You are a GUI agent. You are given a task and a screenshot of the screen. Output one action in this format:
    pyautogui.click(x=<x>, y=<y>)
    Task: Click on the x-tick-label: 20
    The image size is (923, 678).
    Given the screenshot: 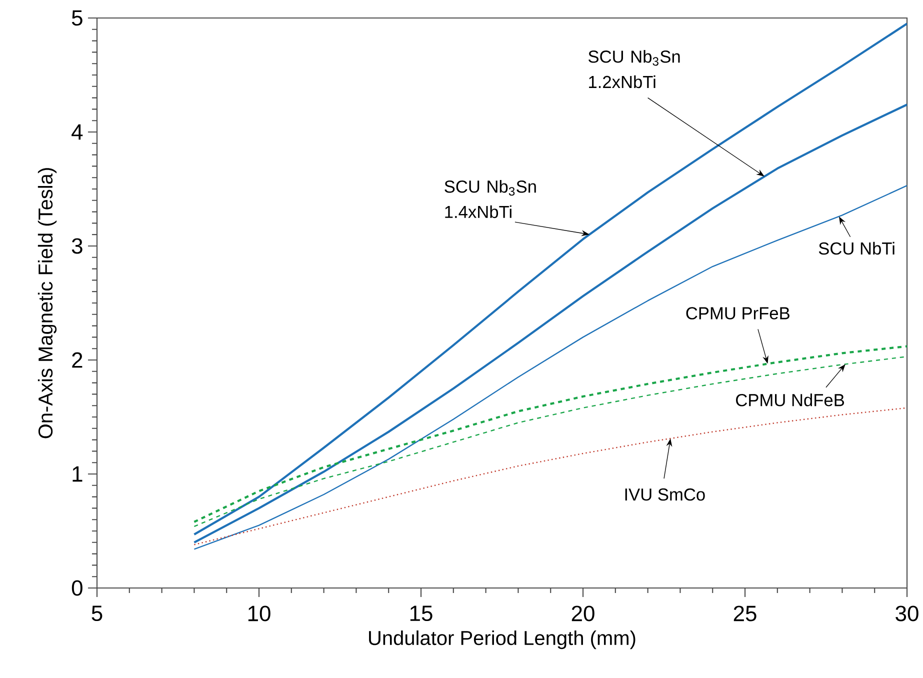 What is the action you would take?
    pyautogui.click(x=583, y=614)
    